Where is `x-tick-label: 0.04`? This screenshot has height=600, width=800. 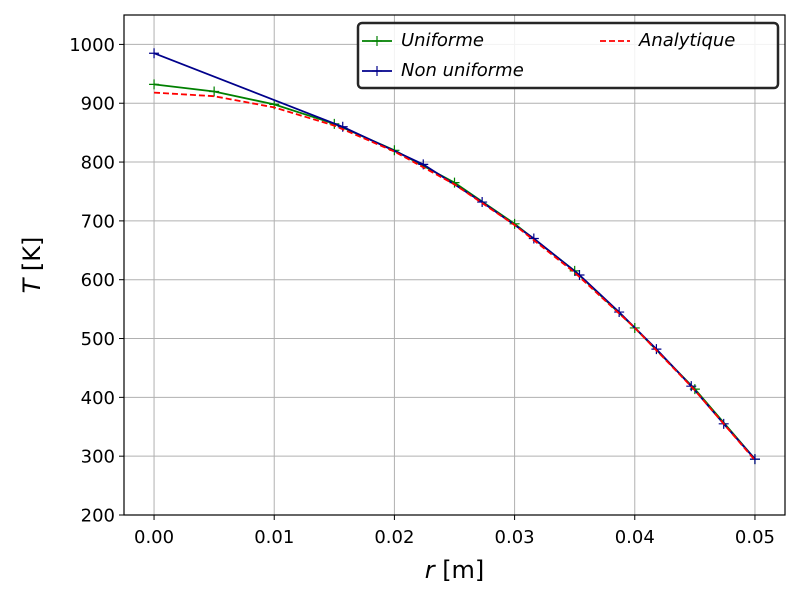 x-tick-label: 0.04 is located at coordinates (635, 537).